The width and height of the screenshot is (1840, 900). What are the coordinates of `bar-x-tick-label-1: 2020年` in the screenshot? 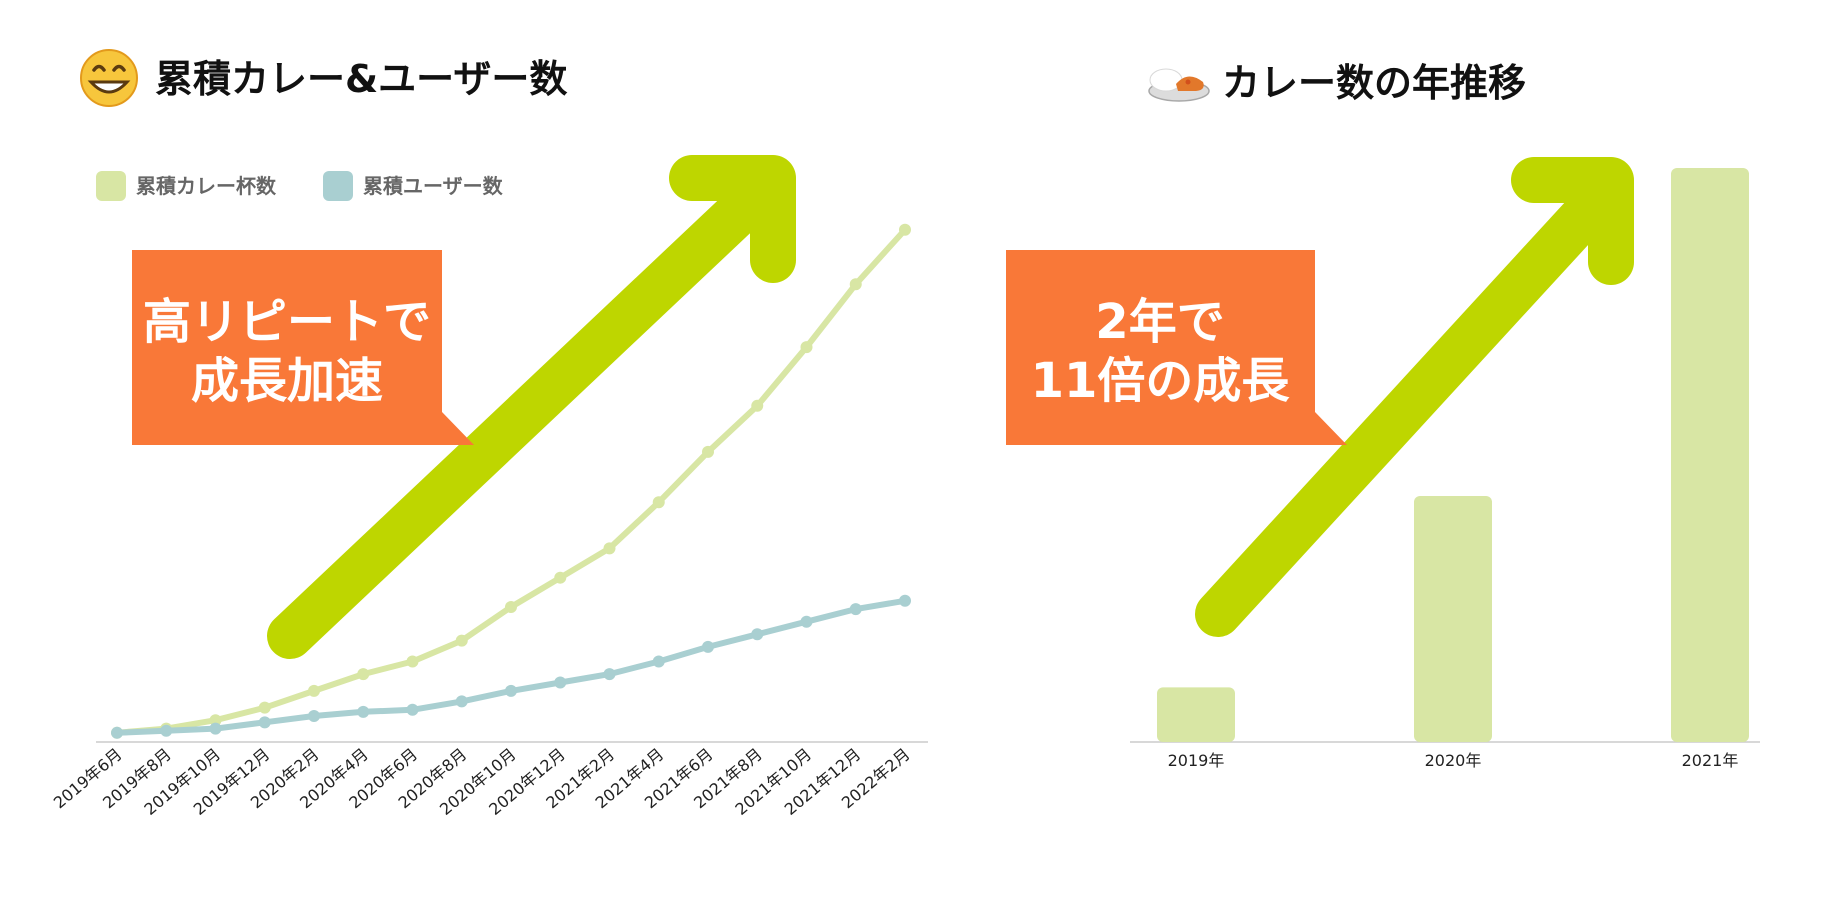 It's located at (1453, 760).